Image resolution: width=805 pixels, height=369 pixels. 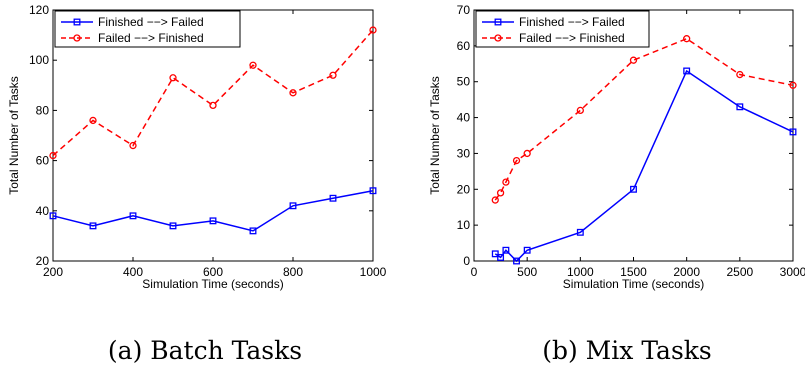 What do you see at coordinates (464, 82) in the screenshot?
I see `y-tick-label: 50` at bounding box center [464, 82].